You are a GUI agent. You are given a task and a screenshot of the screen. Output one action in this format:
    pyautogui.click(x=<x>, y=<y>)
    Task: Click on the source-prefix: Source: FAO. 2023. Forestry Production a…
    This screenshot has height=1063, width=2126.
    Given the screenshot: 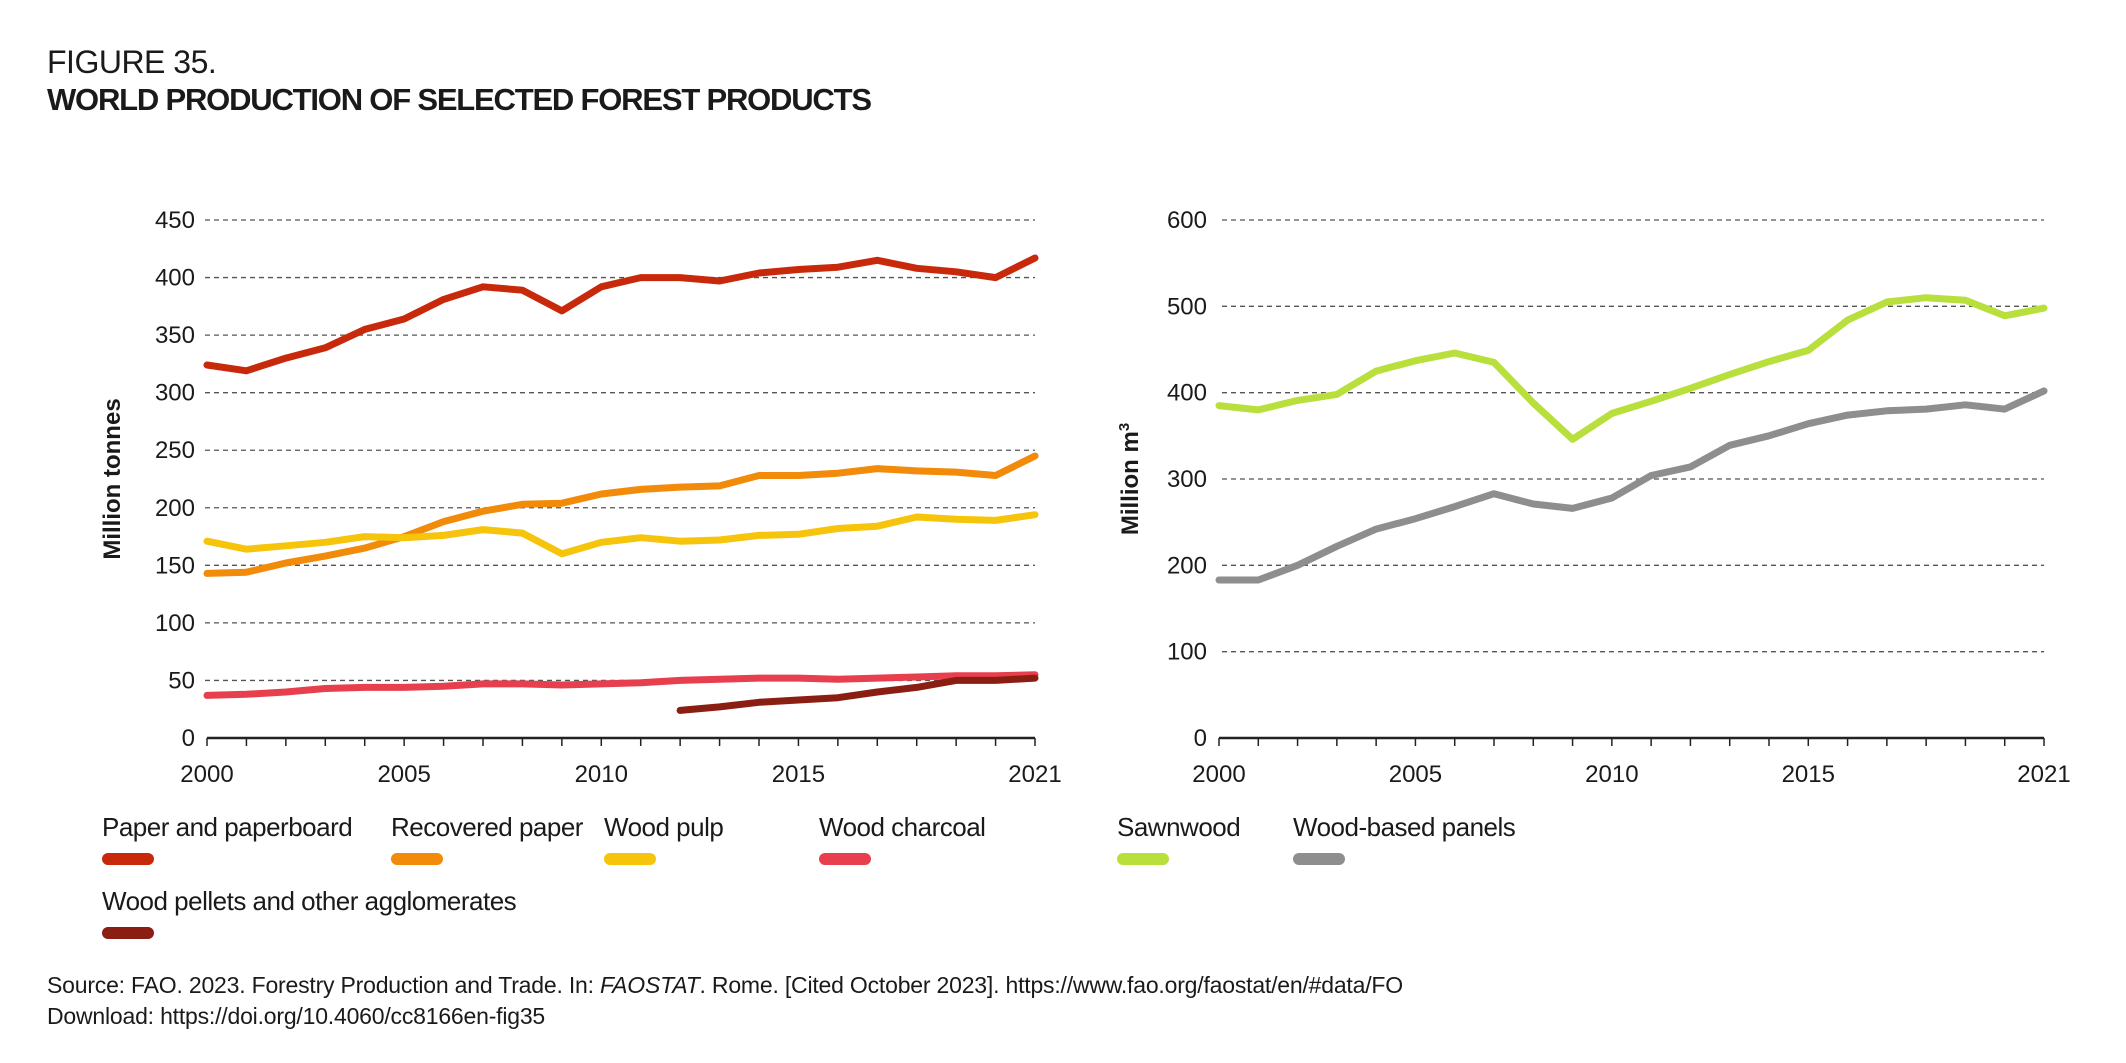 What is the action you would take?
    pyautogui.click(x=323, y=985)
    